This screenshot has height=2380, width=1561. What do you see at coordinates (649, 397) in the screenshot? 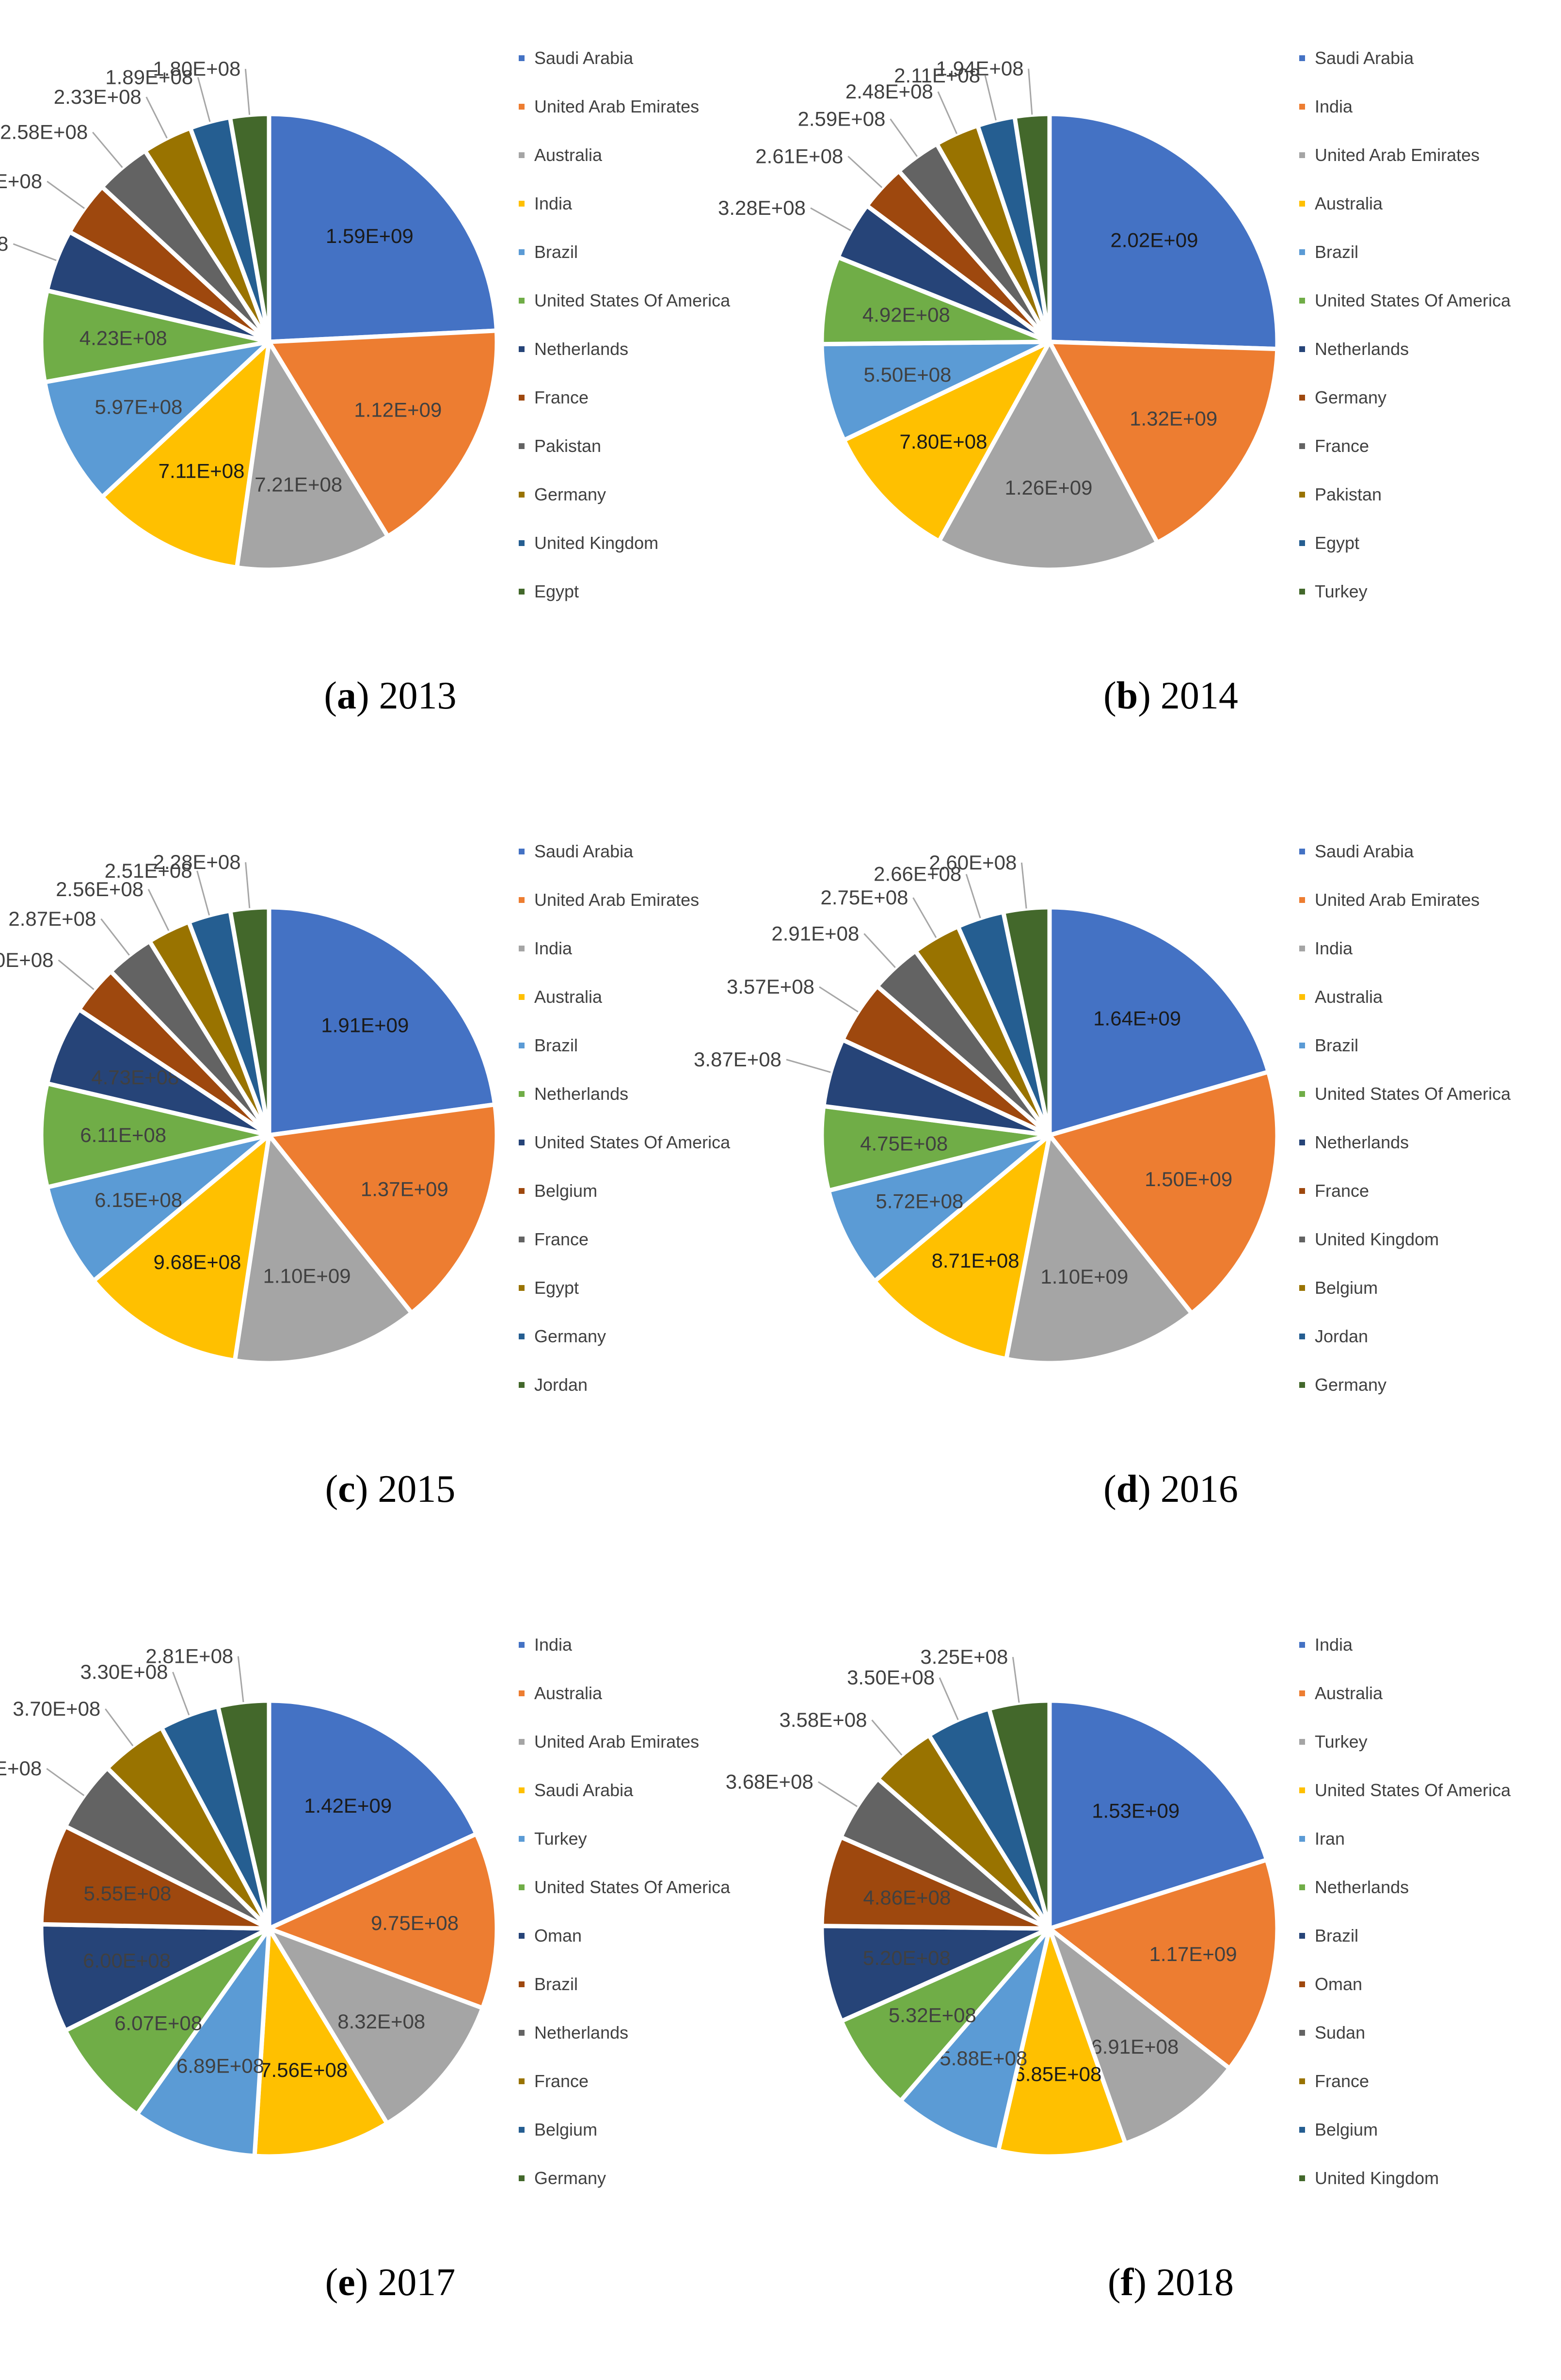
I see `legend-item: France` at bounding box center [649, 397].